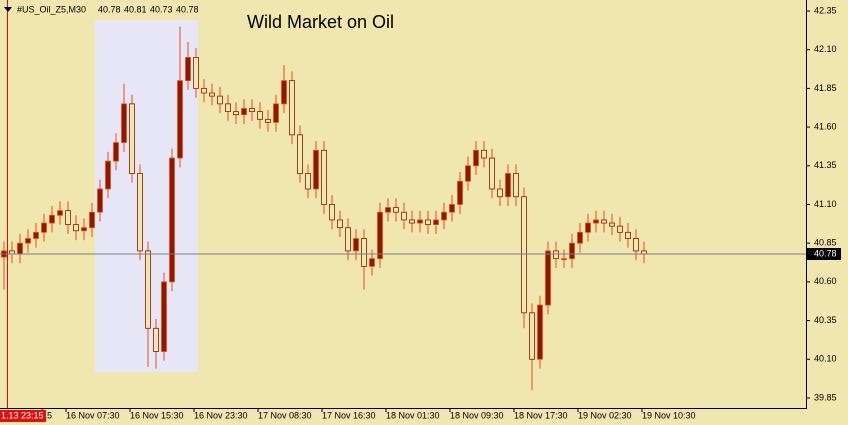 The image size is (848, 425). I want to click on current-price-box, so click(824, 253).